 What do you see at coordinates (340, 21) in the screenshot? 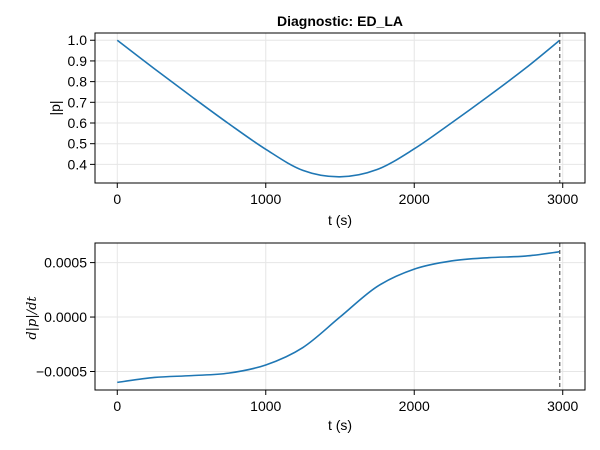
I see `chart-title: Diagnostic: ED_LA` at bounding box center [340, 21].